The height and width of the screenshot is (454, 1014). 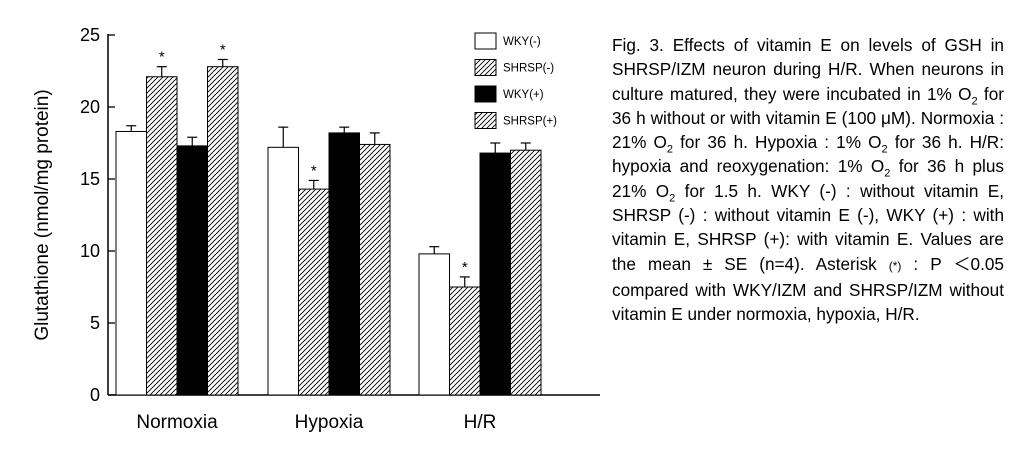 What do you see at coordinates (895, 265) in the screenshot?
I see `asterisk-marker: (*)` at bounding box center [895, 265].